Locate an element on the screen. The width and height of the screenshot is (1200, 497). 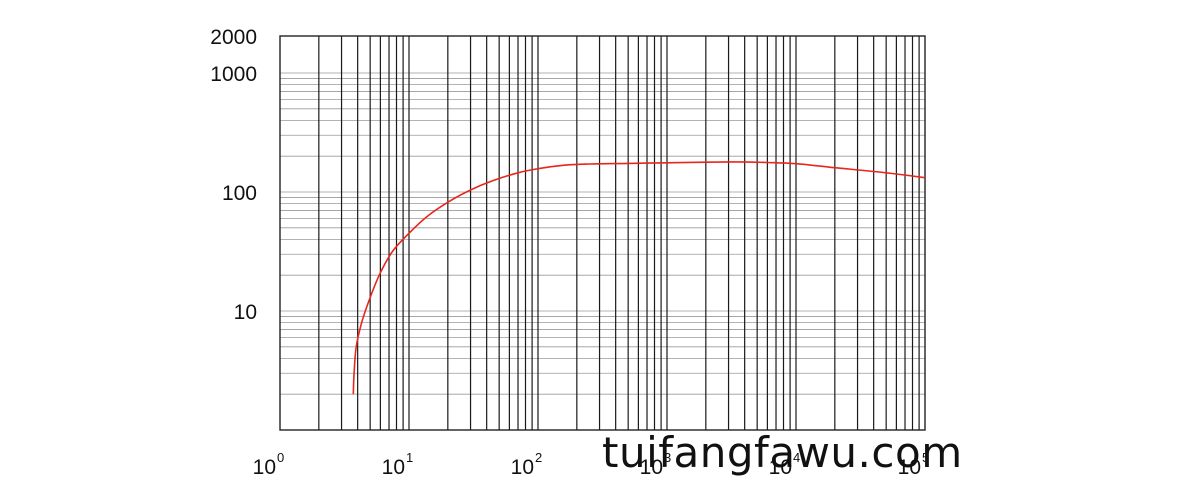
x-tick-label: 10 0 is located at coordinates (269, 464).